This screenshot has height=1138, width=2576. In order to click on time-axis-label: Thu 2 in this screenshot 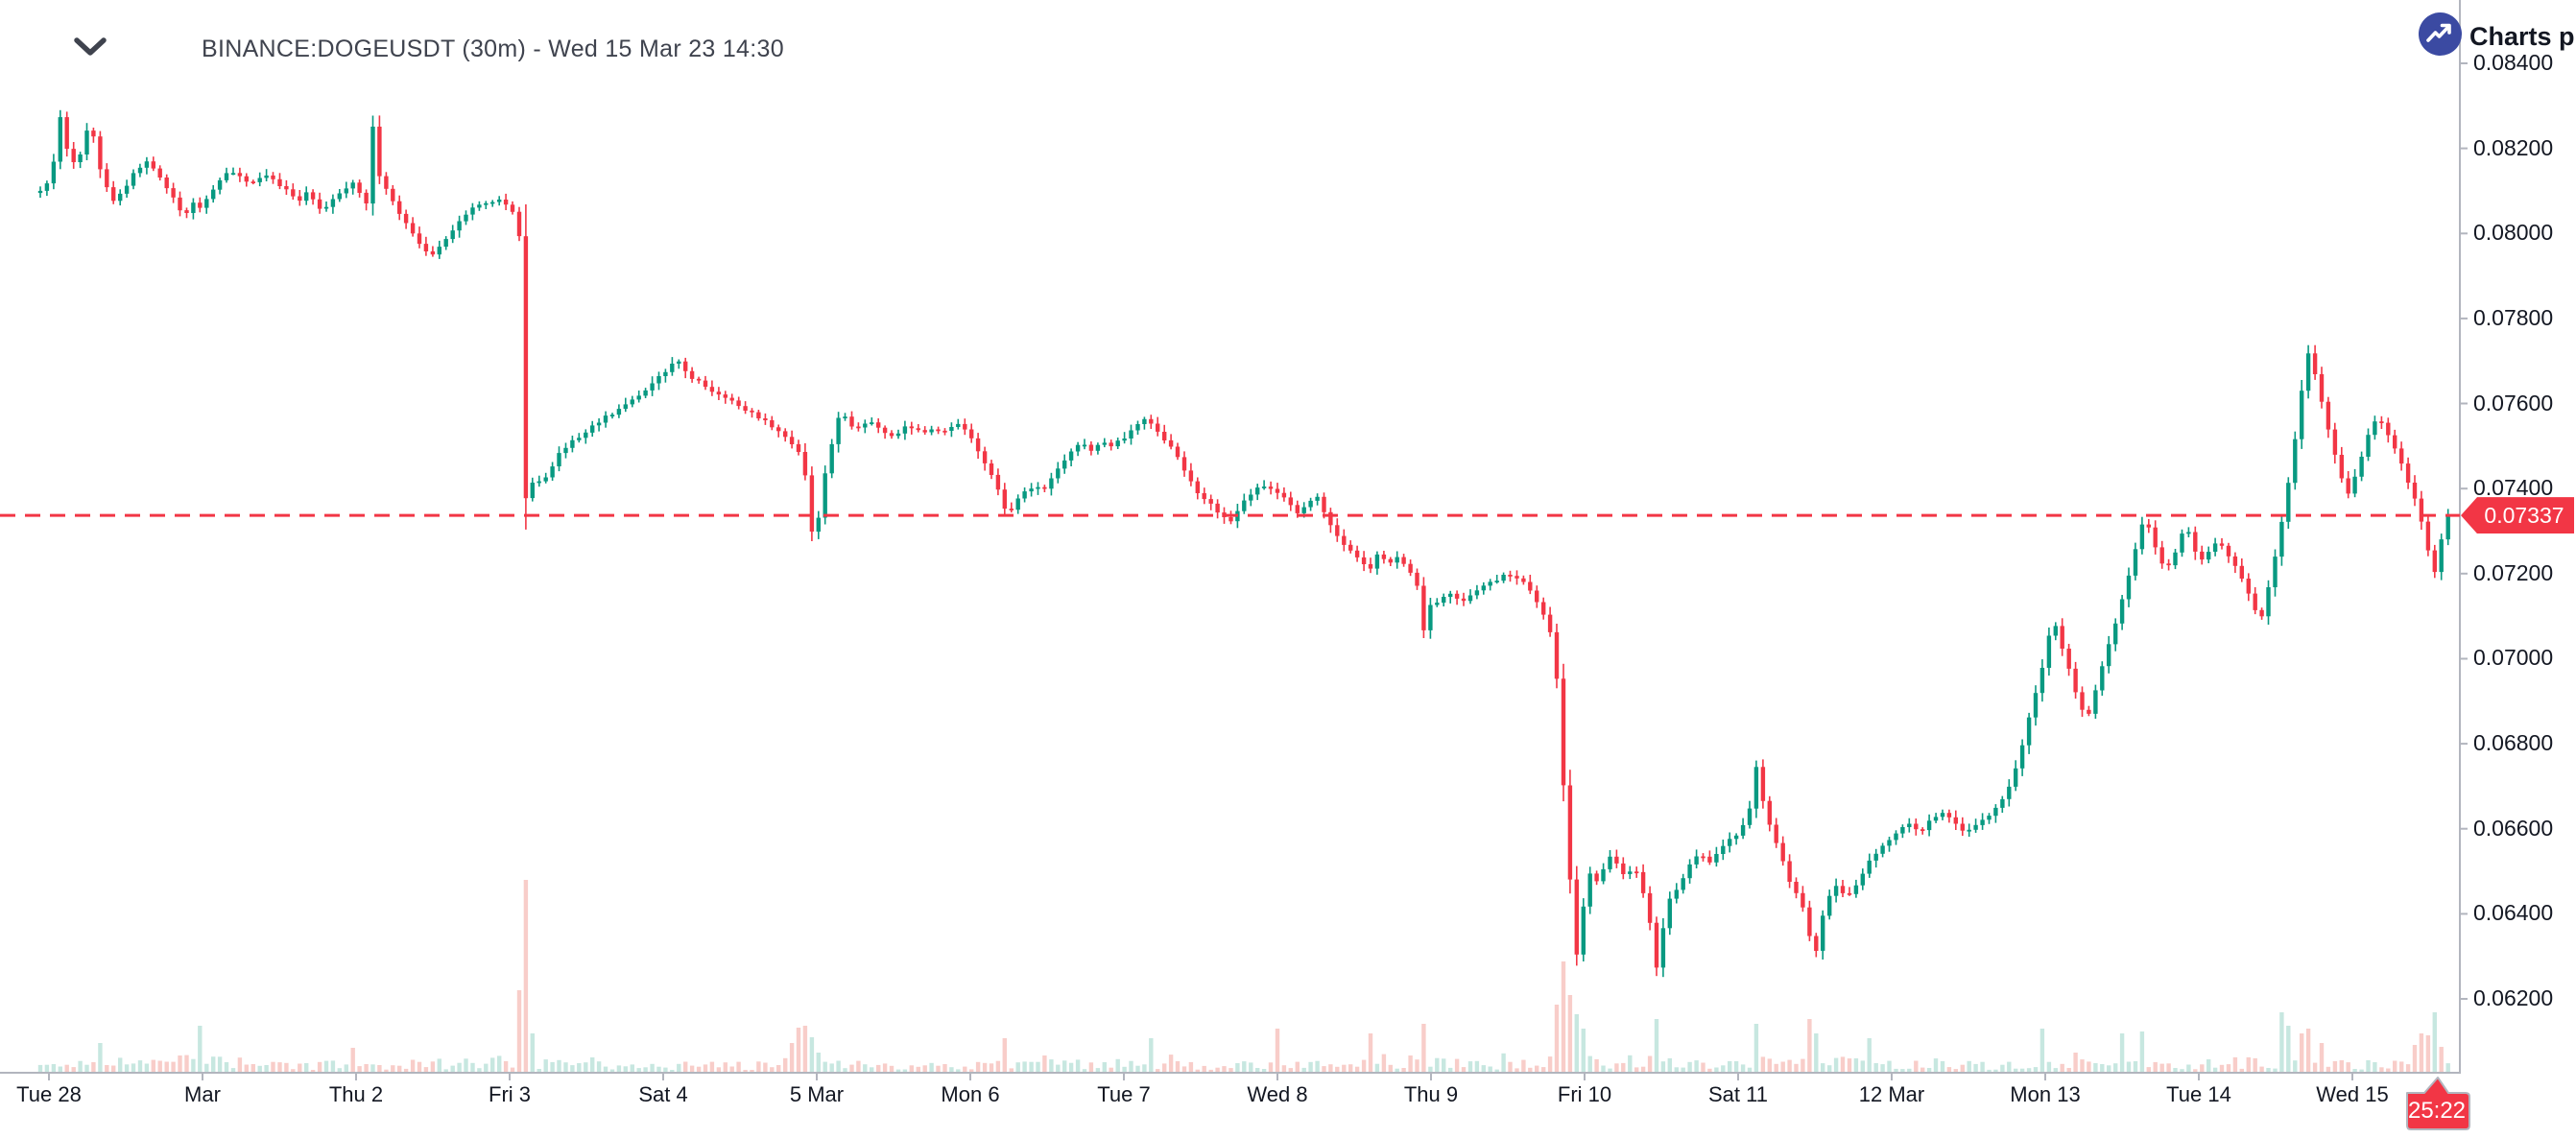, I will do `click(356, 1094)`.